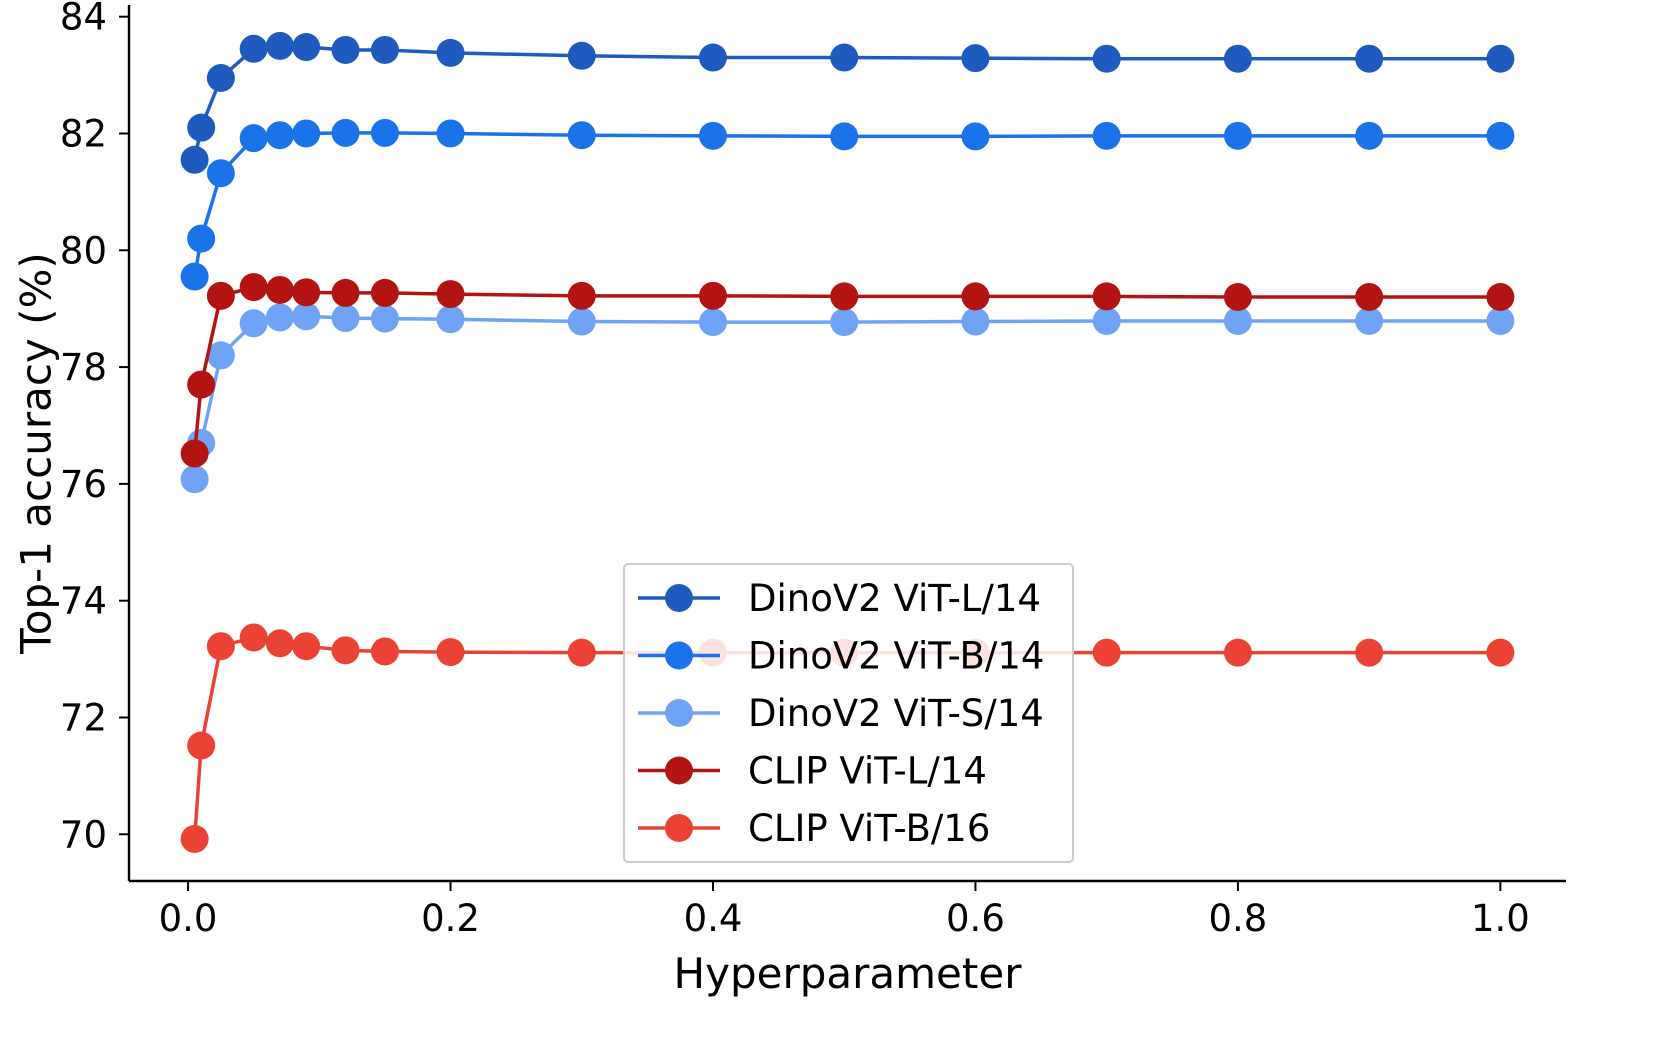 Image resolution: width=1661 pixels, height=1057 pixels. I want to click on y-tick-label: 76, so click(83, 484).